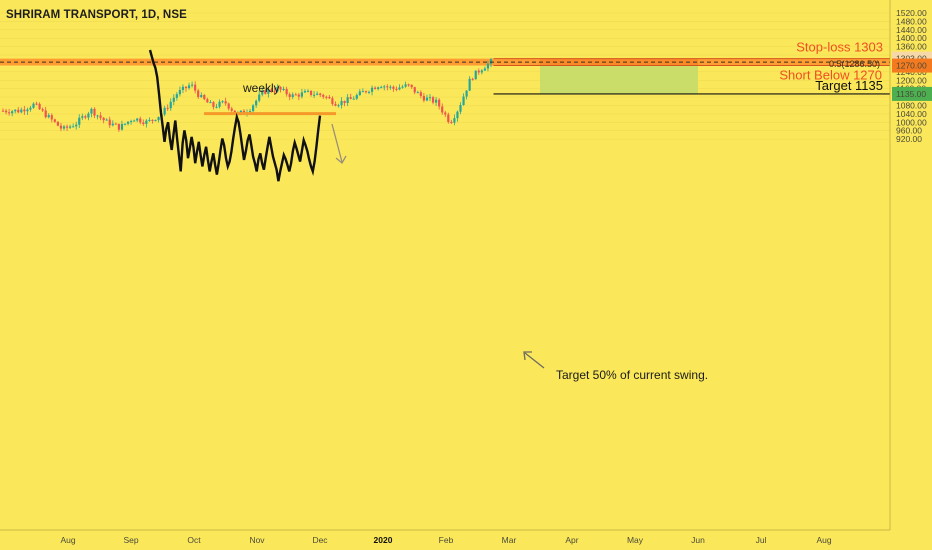 The height and width of the screenshot is (550, 932). Describe the element at coordinates (247, 94) in the screenshot. I see `candles` at that location.